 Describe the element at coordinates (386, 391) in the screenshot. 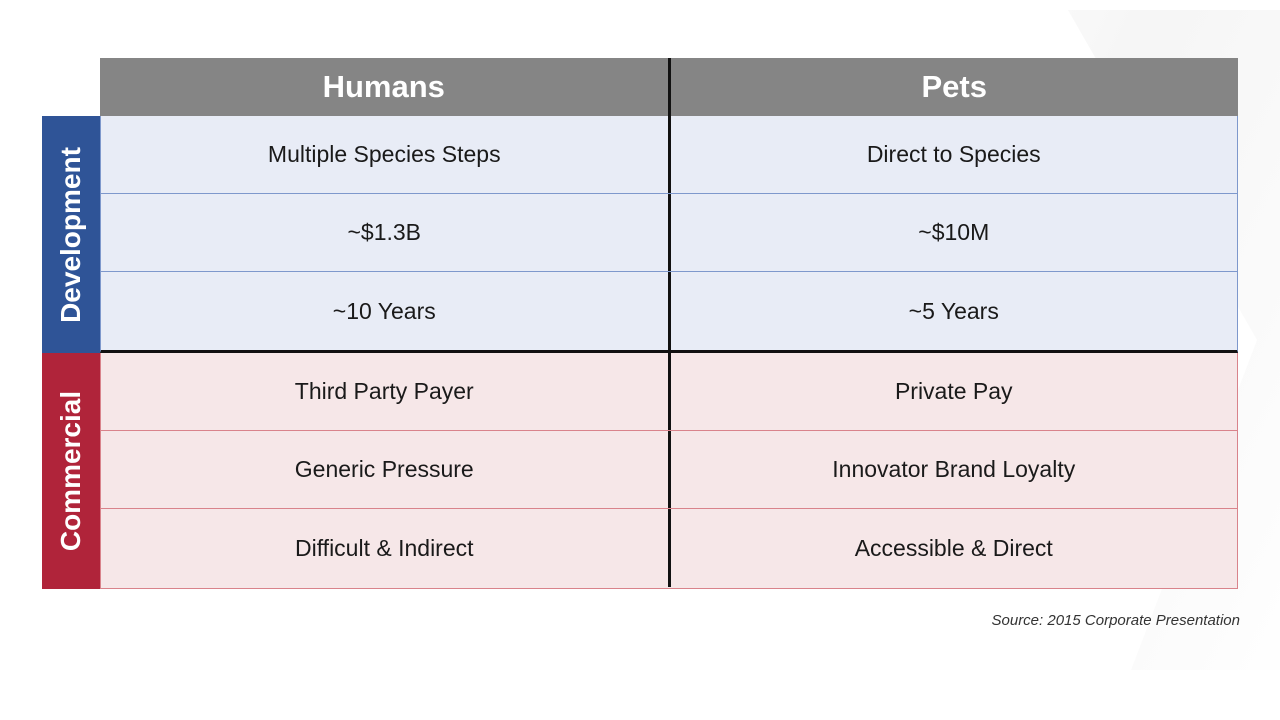

I see `table-cell: Third Party Payer` at that location.